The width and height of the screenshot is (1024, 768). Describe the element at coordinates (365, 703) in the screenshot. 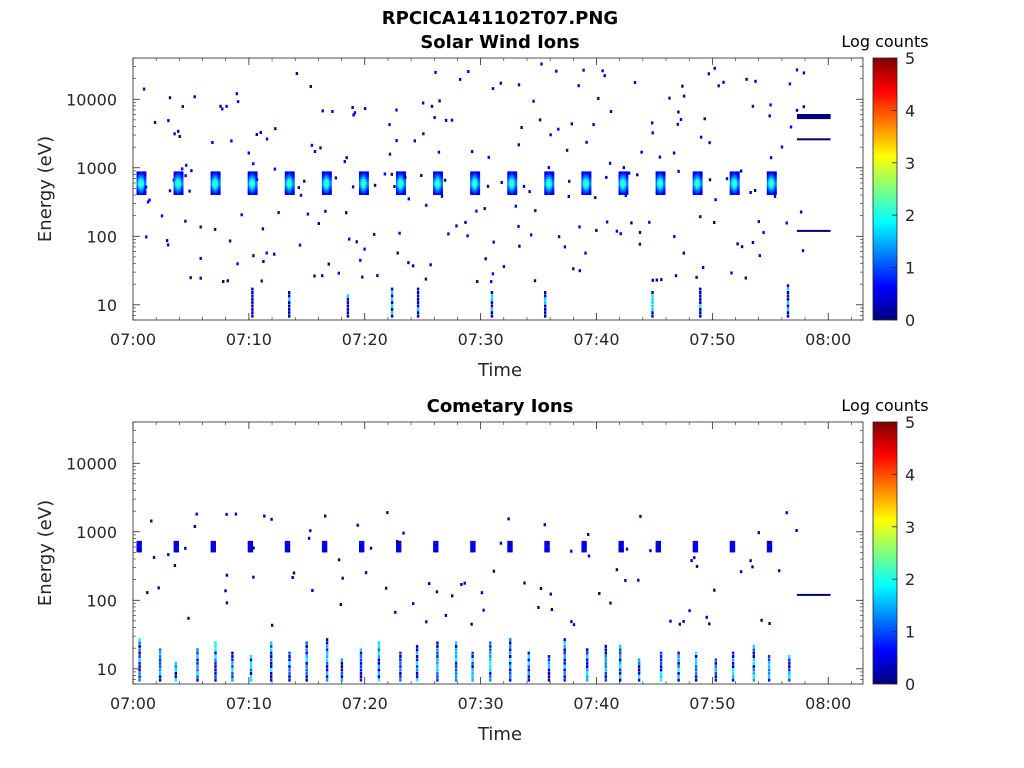

I see `cometary-x-tick-label: 07:20` at that location.